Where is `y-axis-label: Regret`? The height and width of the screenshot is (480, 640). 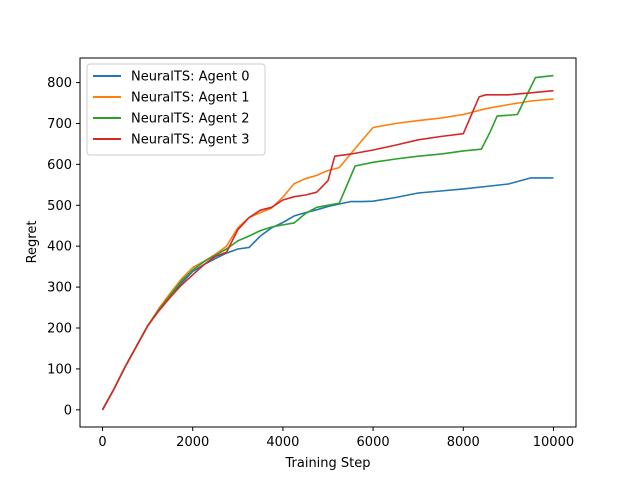 y-axis-label: Regret is located at coordinates (32, 242).